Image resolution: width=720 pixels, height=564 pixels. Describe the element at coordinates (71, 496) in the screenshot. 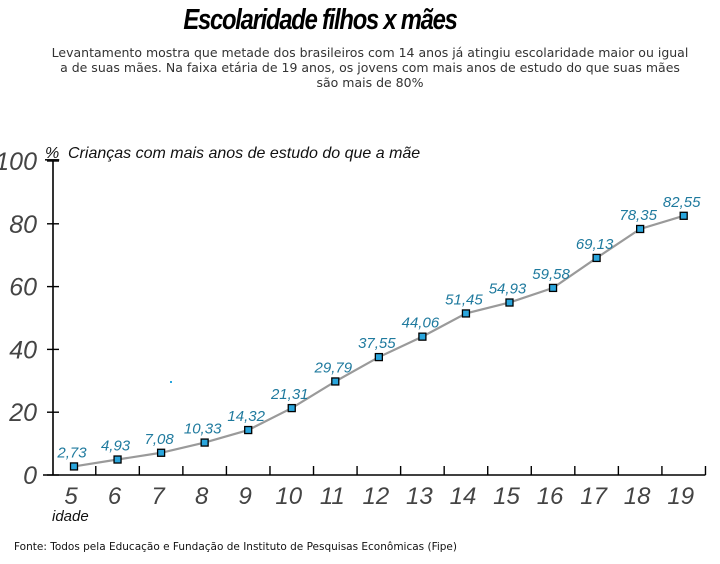

I see `x-tick-label: 5` at that location.